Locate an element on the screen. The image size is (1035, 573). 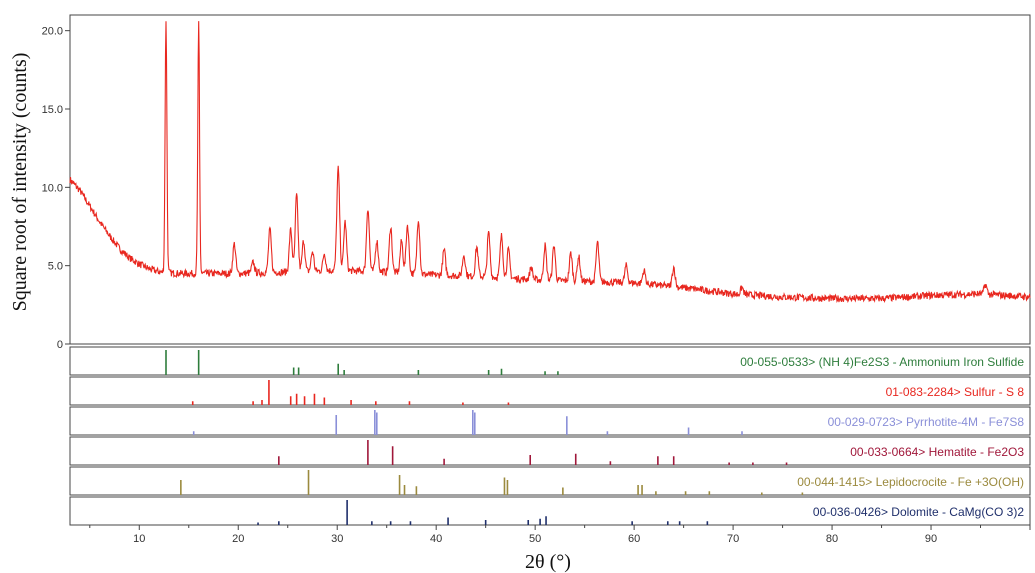
y-axis-title: Square root of intensity (counts) is located at coordinates (20, 182).